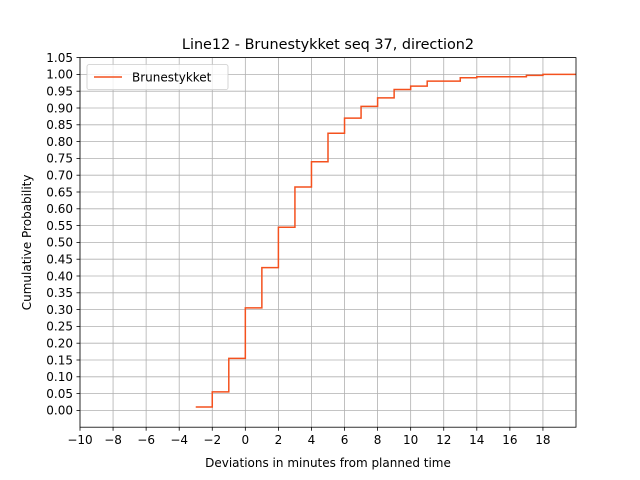 This screenshot has height=480, width=640. What do you see at coordinates (59, 108) in the screenshot?
I see `y-tick-label: 0.90` at bounding box center [59, 108].